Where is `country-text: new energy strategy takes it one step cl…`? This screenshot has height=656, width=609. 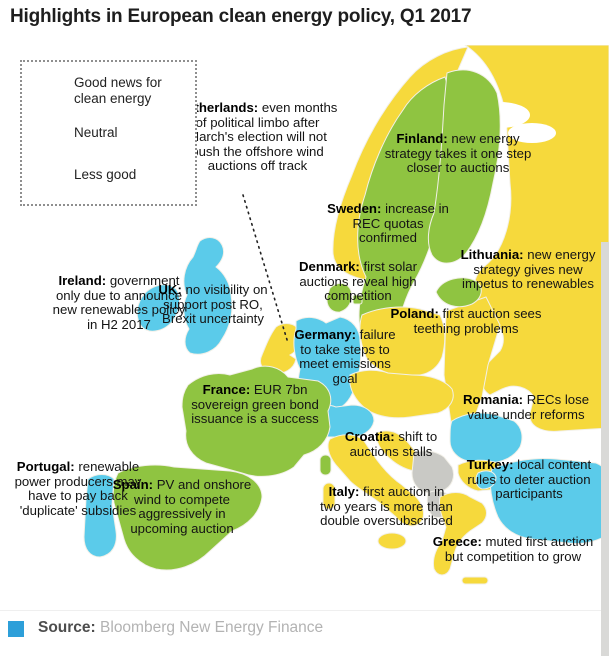 country-text: new energy strategy takes it one step cl… is located at coordinates (458, 153).